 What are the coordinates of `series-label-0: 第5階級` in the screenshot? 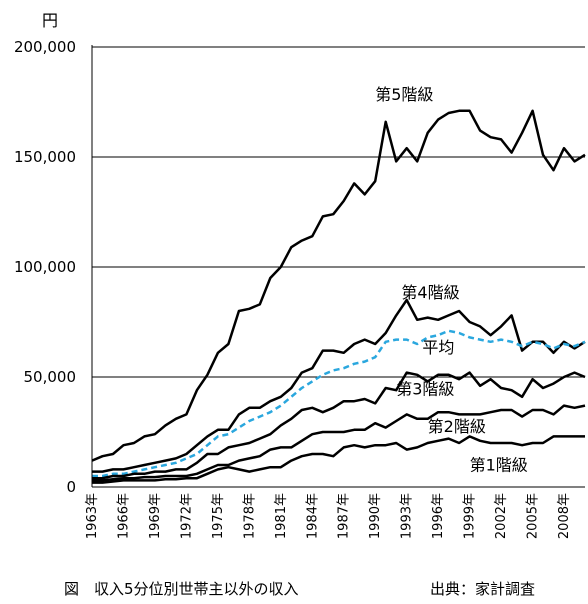 It's located at (404, 94).